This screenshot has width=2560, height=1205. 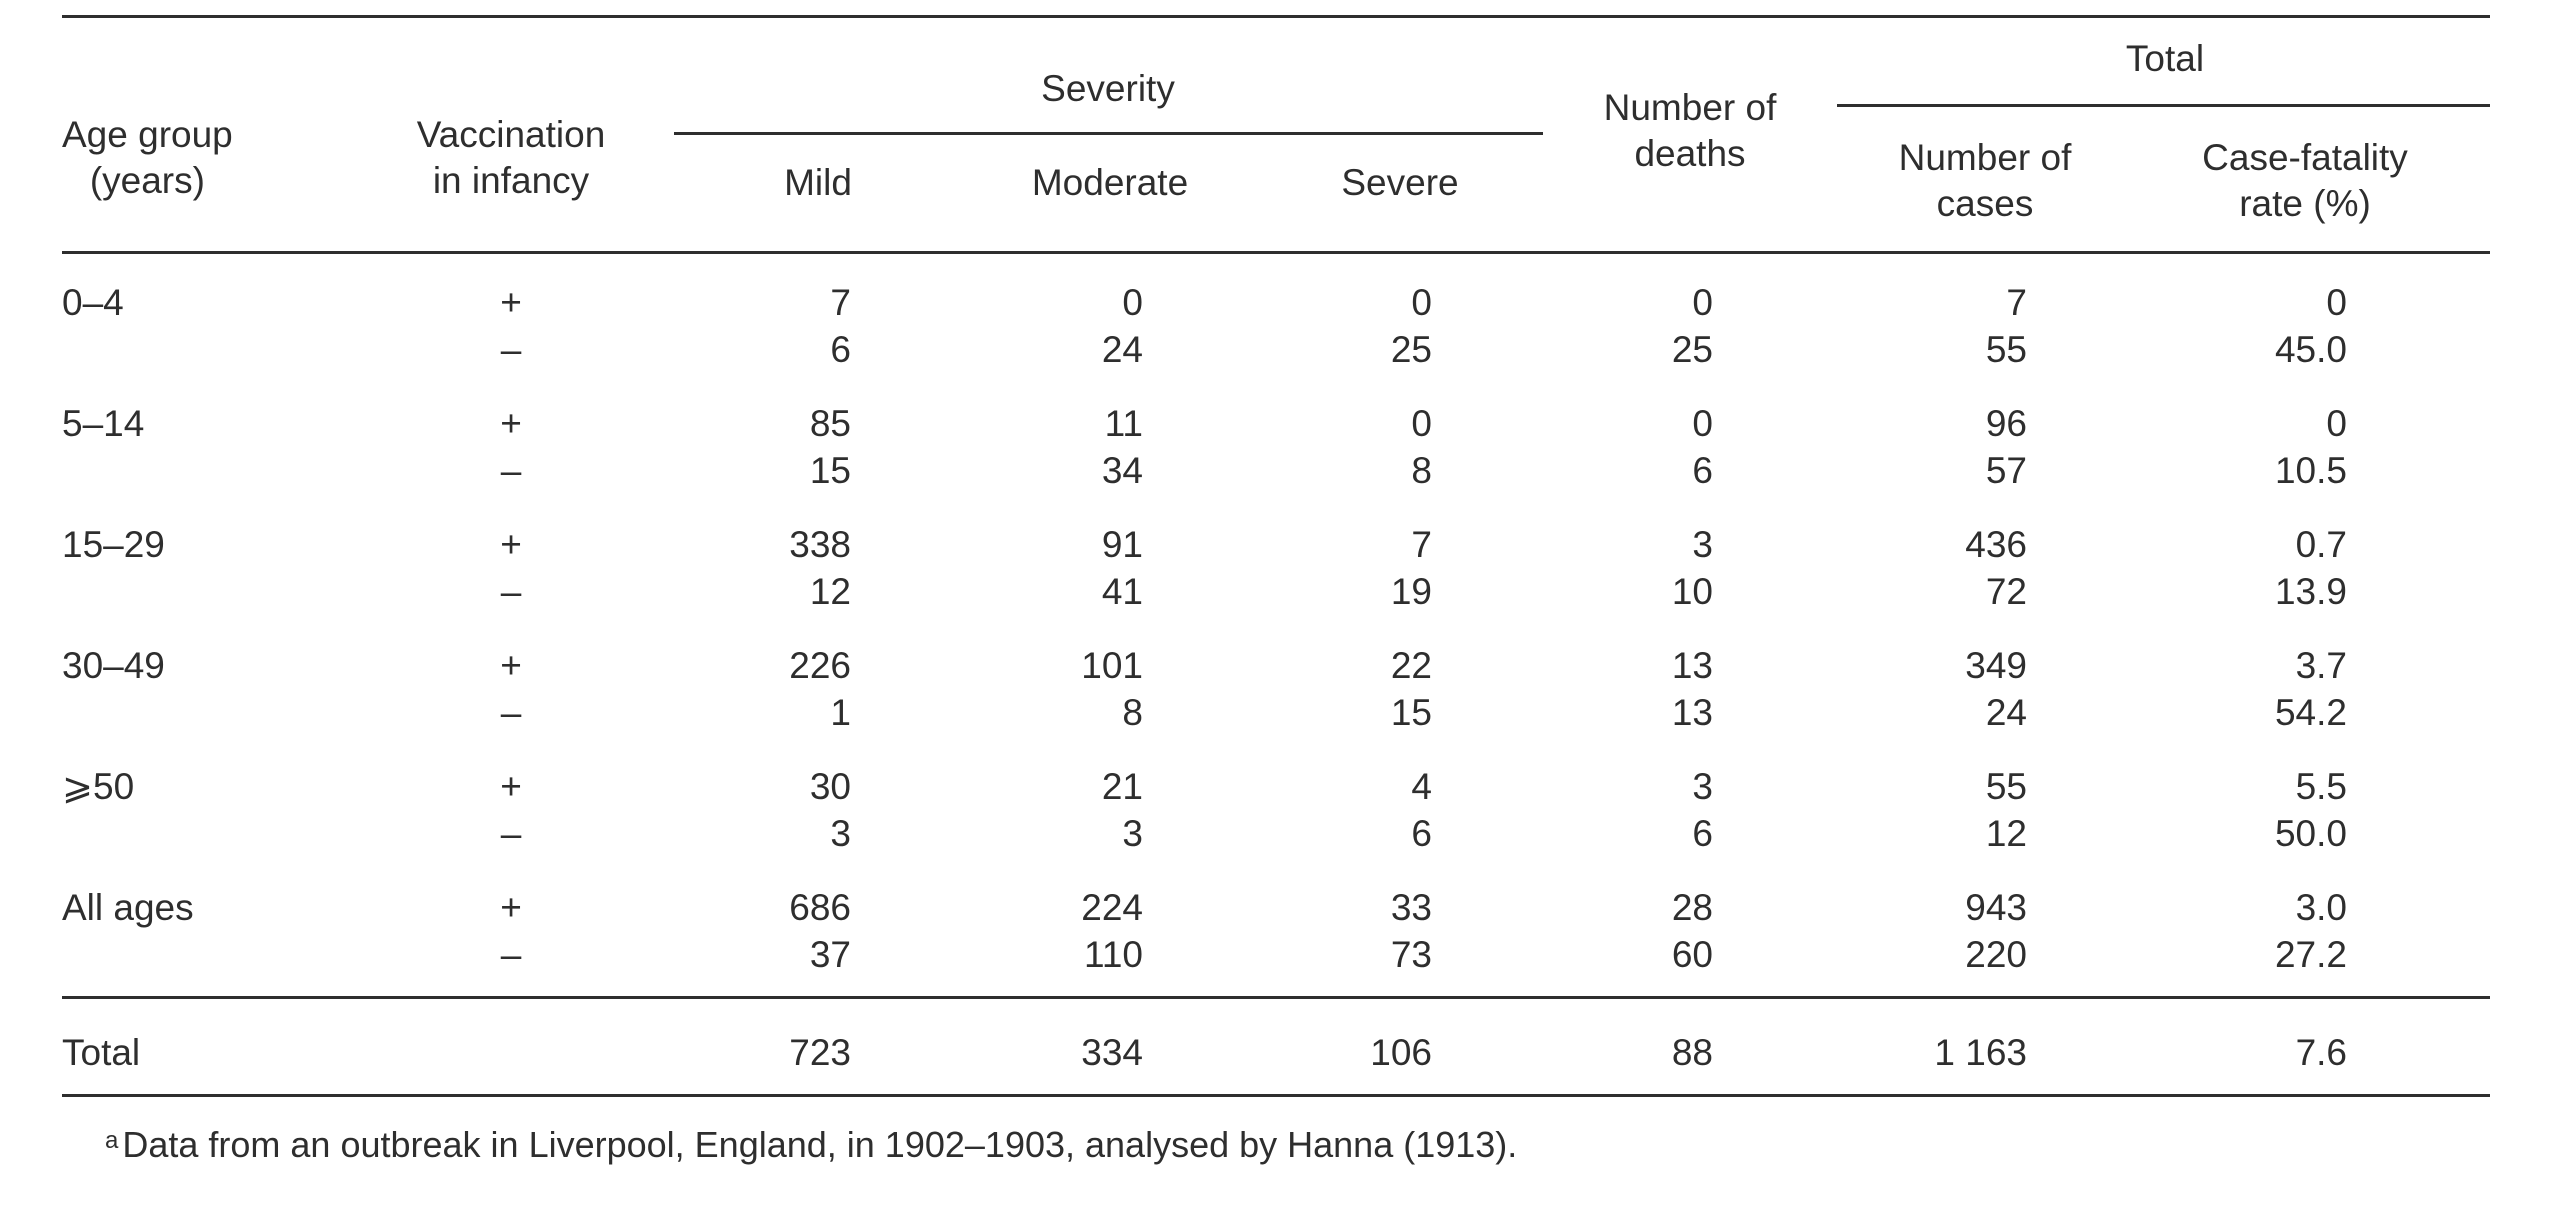 What do you see at coordinates (1411, 907) in the screenshot?
I see `severe-cell: 33` at bounding box center [1411, 907].